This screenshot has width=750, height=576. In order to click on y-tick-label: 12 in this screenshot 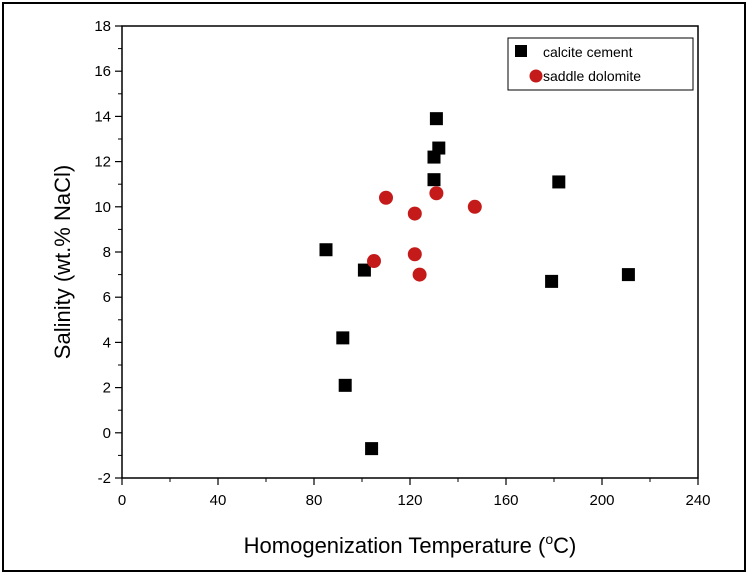, I will do `click(102, 162)`.